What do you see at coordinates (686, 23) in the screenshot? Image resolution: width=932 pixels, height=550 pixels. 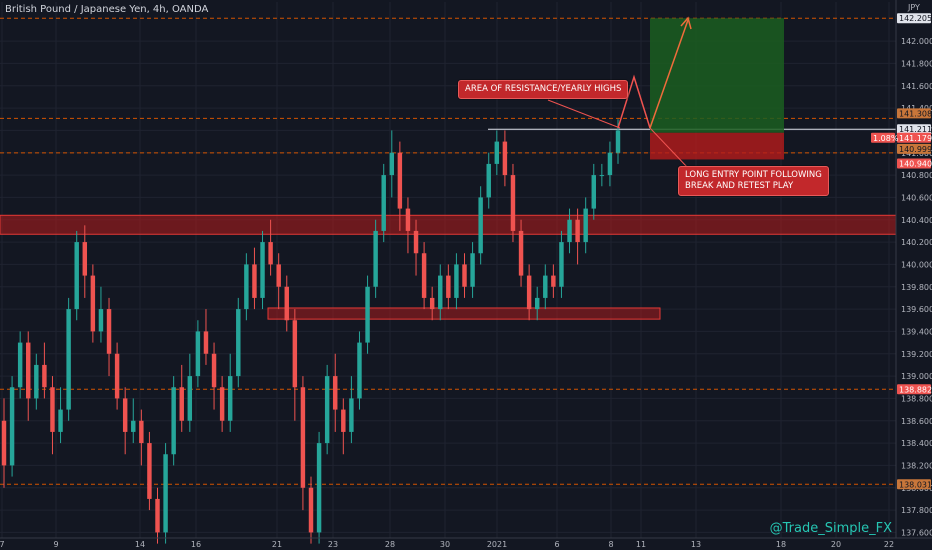 I see `target-arrow-head` at bounding box center [686, 23].